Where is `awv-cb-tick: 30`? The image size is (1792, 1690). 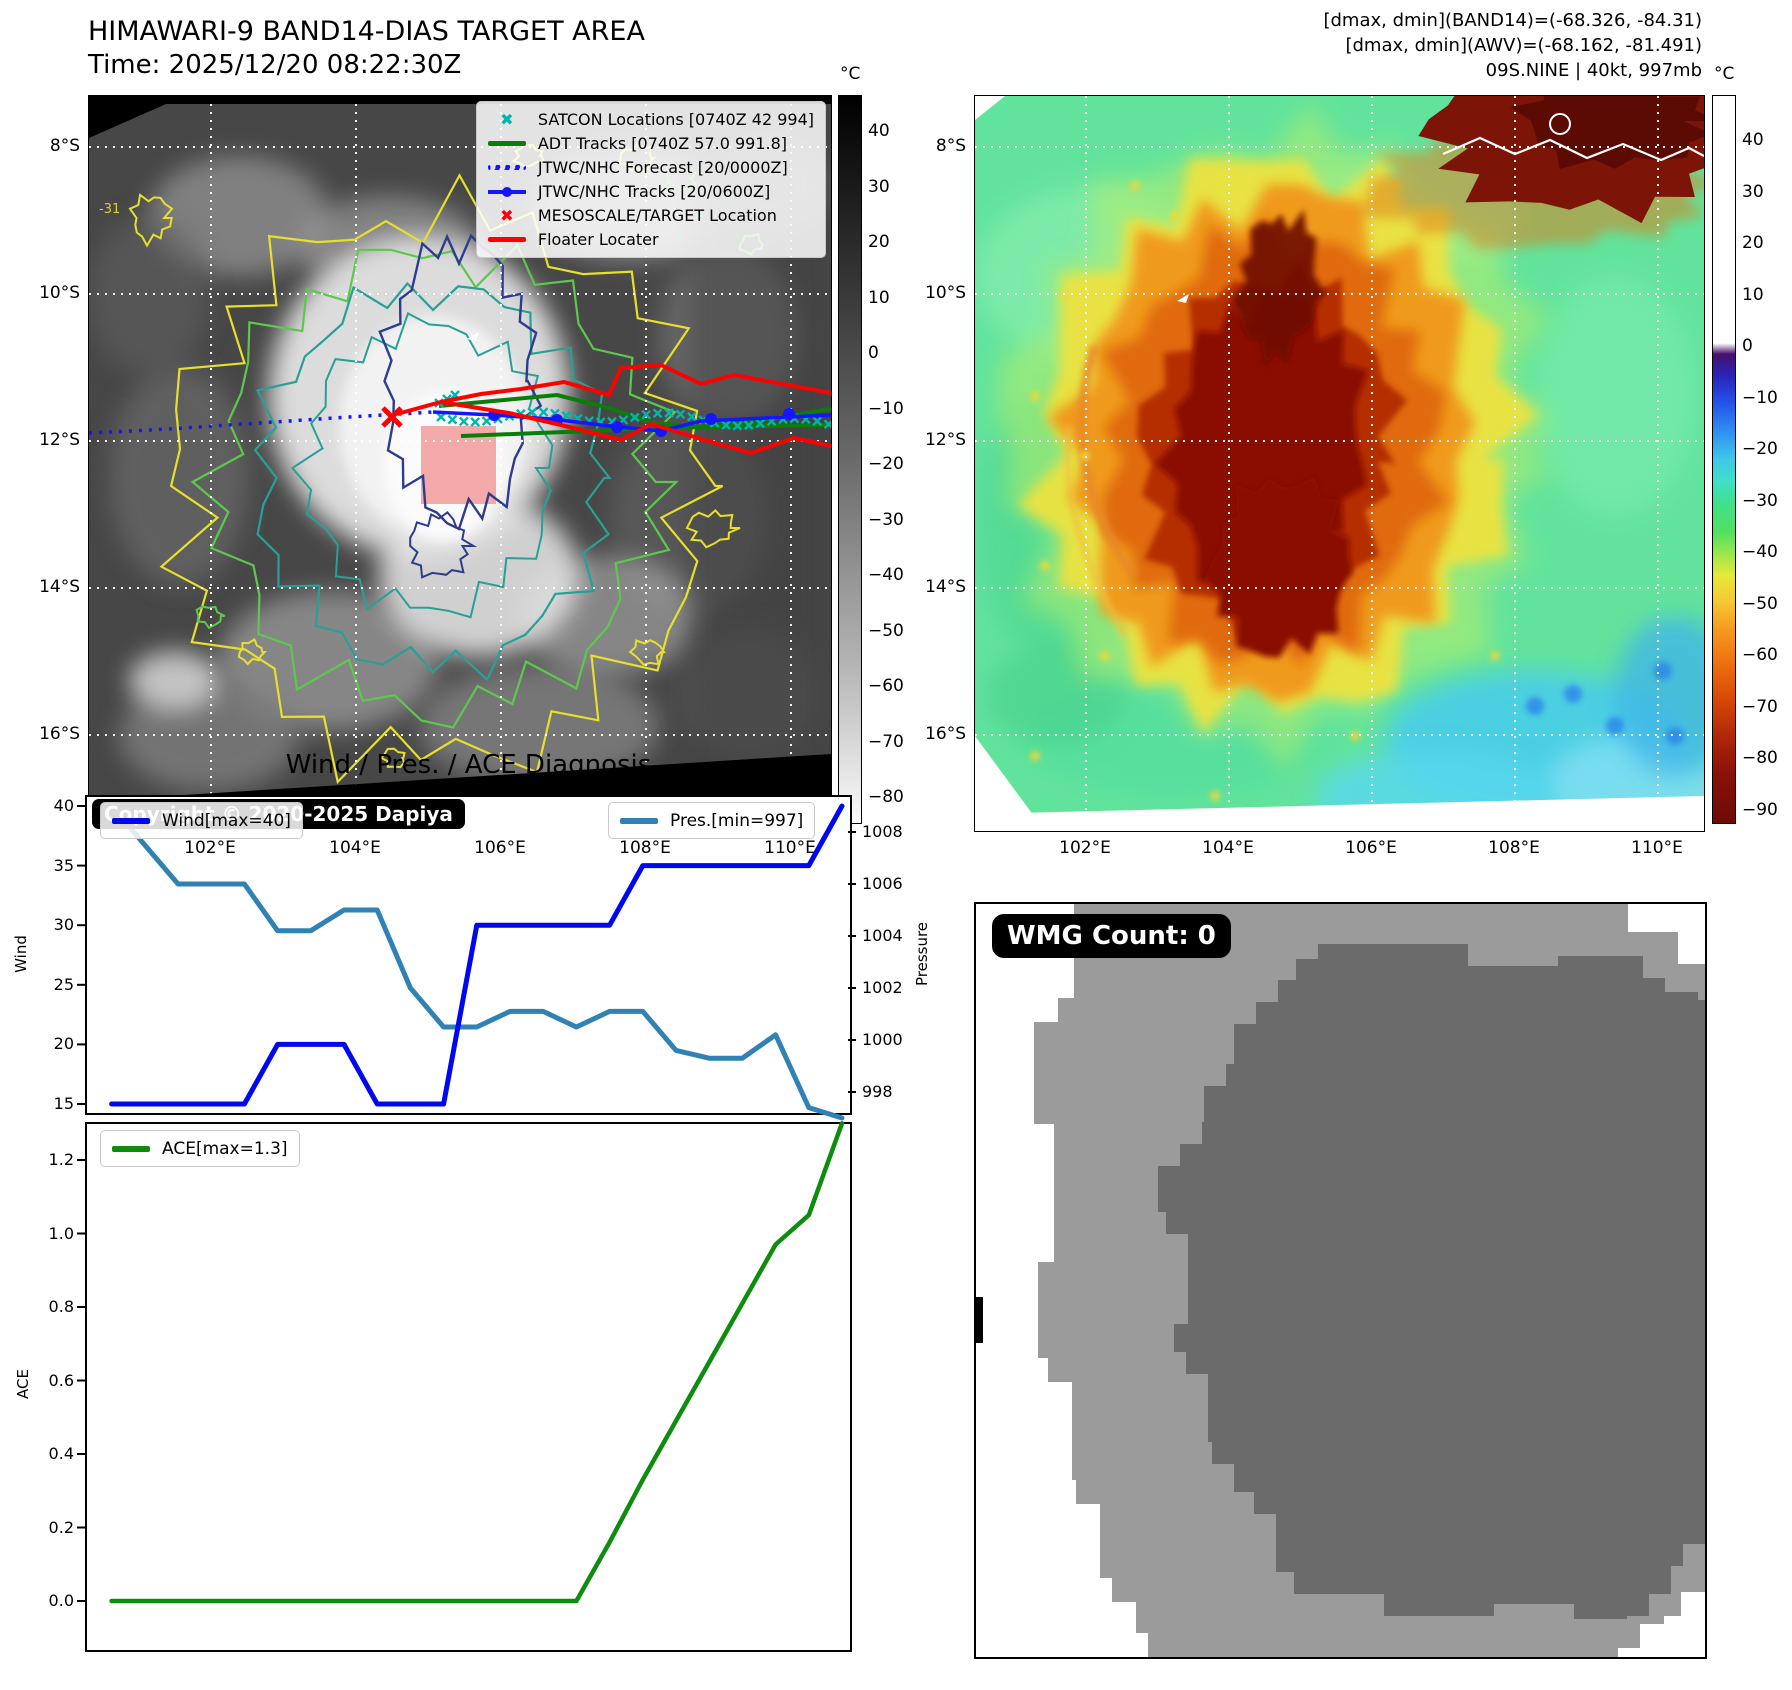 awv-cb-tick: 30 is located at coordinates (1753, 191).